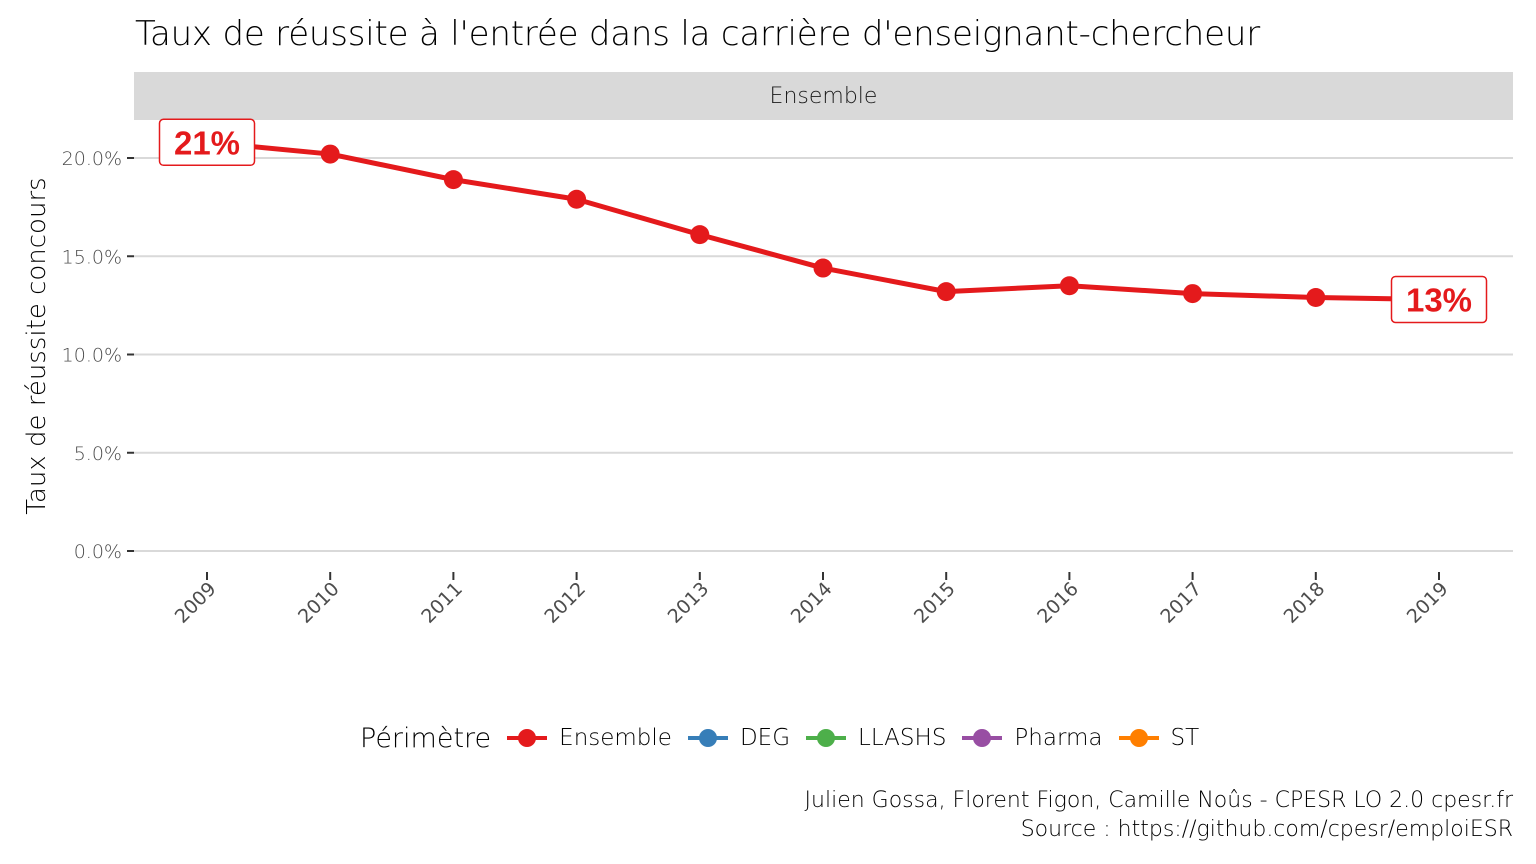 The height and width of the screenshot is (864, 1536). What do you see at coordinates (935, 603) in the screenshot?
I see `x-tick-label: 2015` at bounding box center [935, 603].